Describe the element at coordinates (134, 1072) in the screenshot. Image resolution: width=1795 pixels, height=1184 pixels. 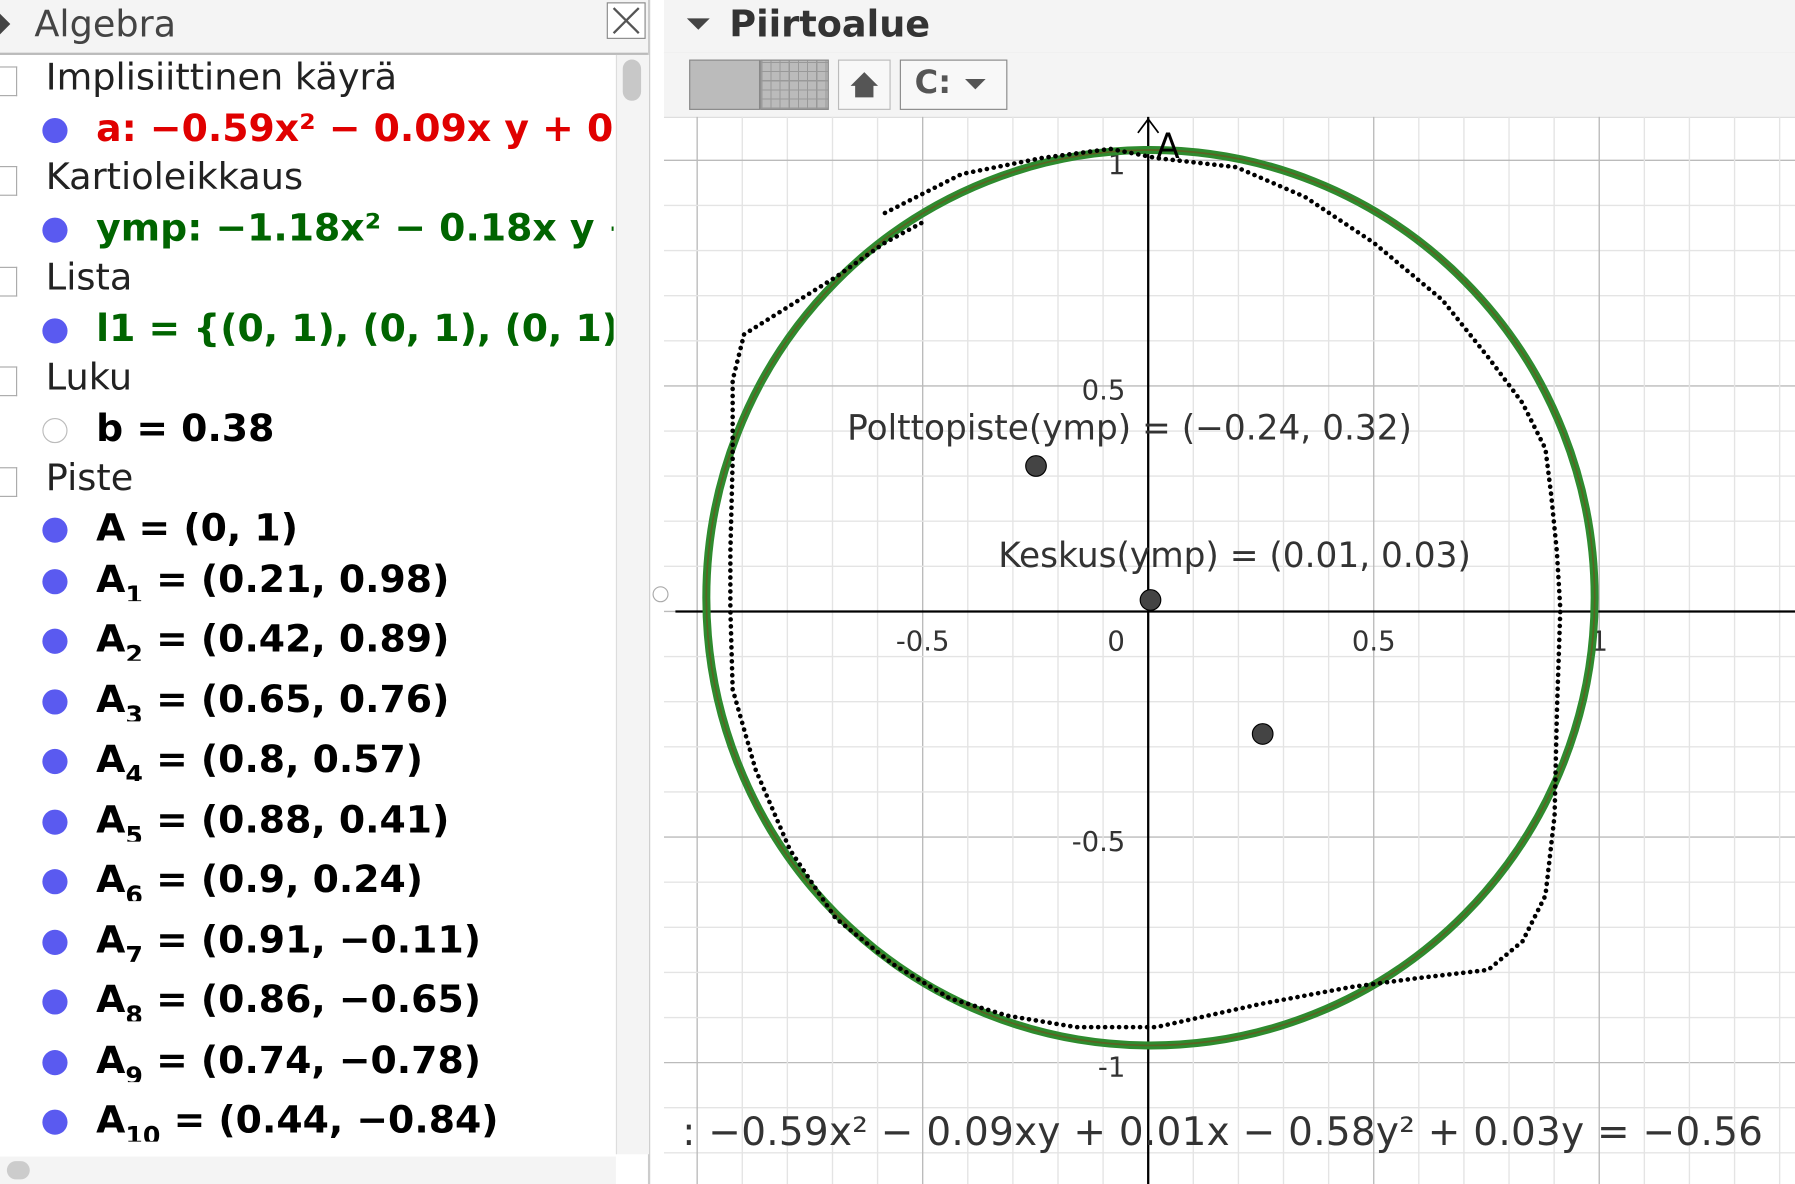
I see `item-subscript: 9` at that location.